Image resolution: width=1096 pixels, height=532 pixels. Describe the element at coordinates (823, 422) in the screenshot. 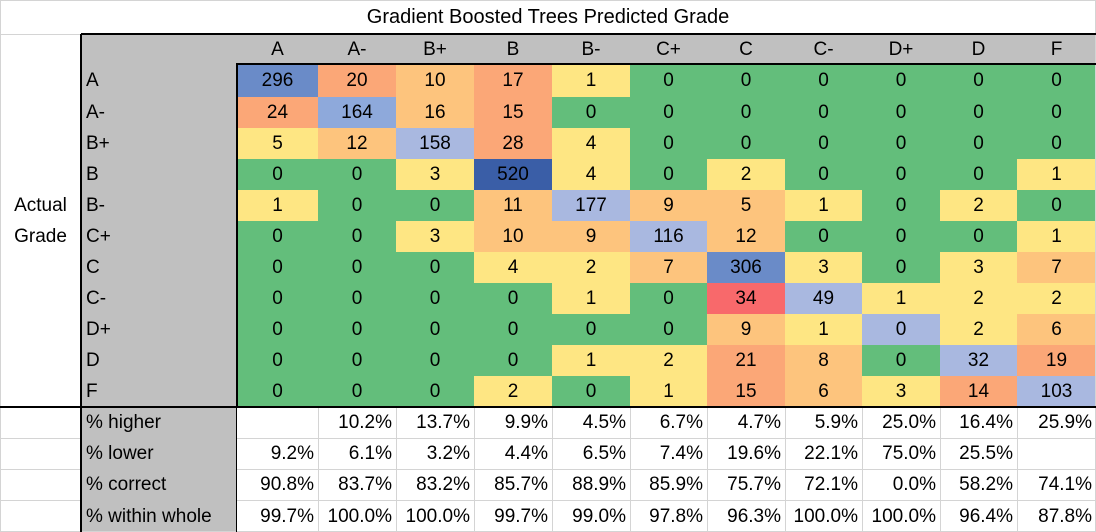

I see `summary-value: 5.9%` at that location.